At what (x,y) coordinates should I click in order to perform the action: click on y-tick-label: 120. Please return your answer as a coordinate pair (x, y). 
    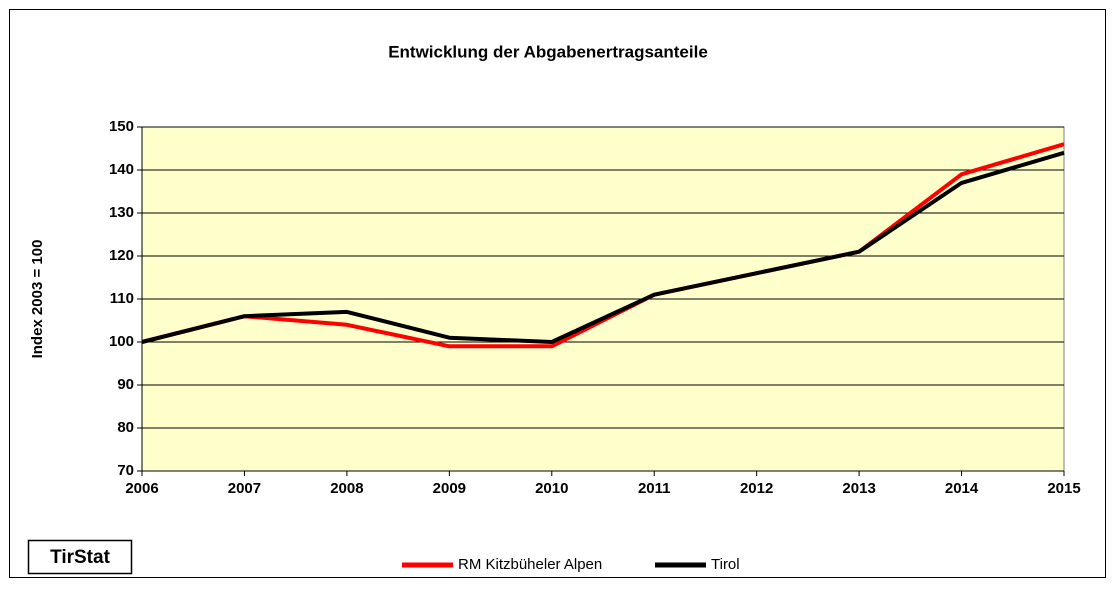
    Looking at the image, I should click on (121, 255).